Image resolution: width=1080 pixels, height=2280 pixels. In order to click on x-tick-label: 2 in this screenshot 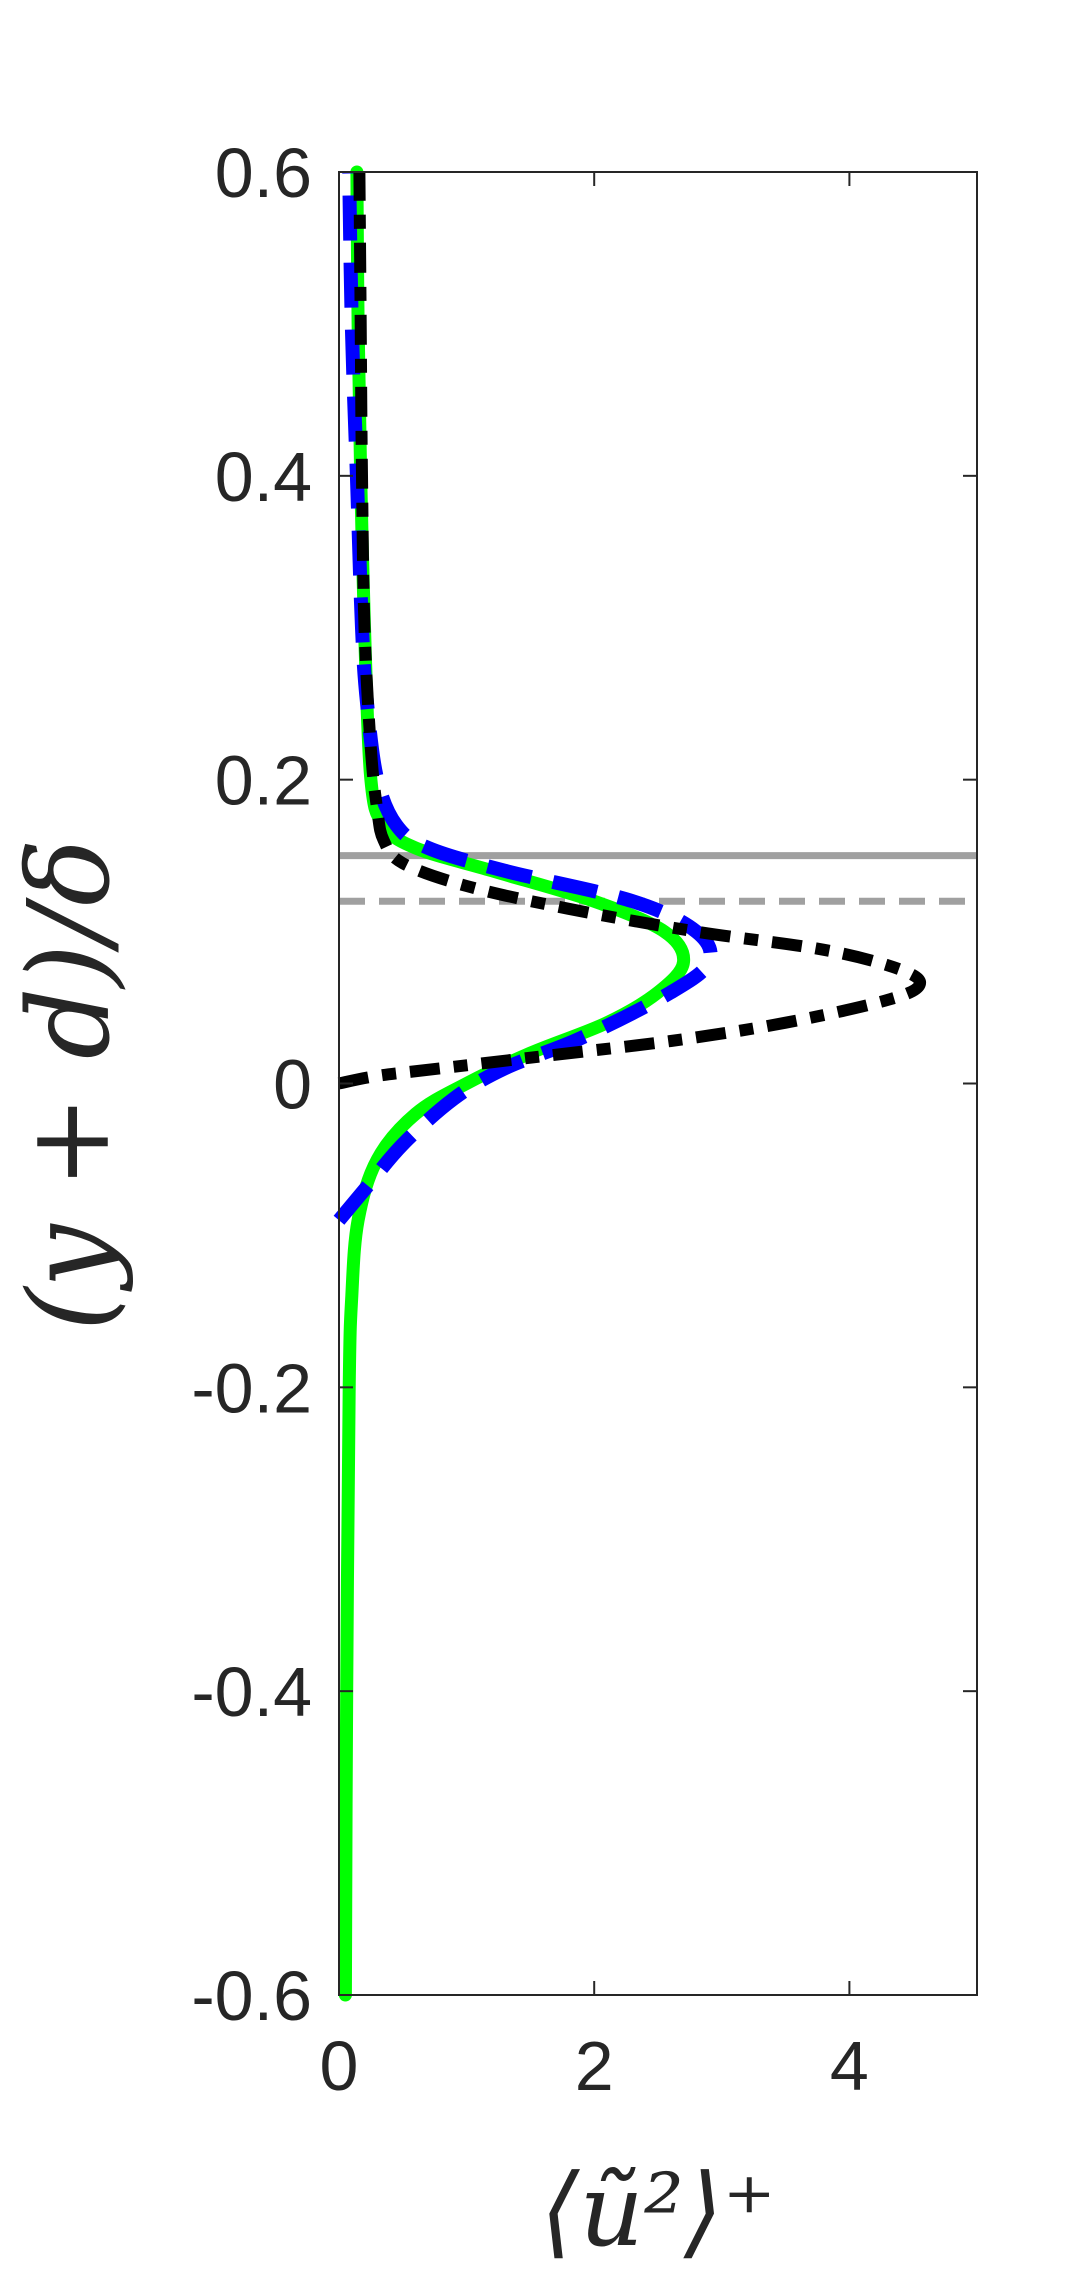, I will do `click(594, 2066)`.